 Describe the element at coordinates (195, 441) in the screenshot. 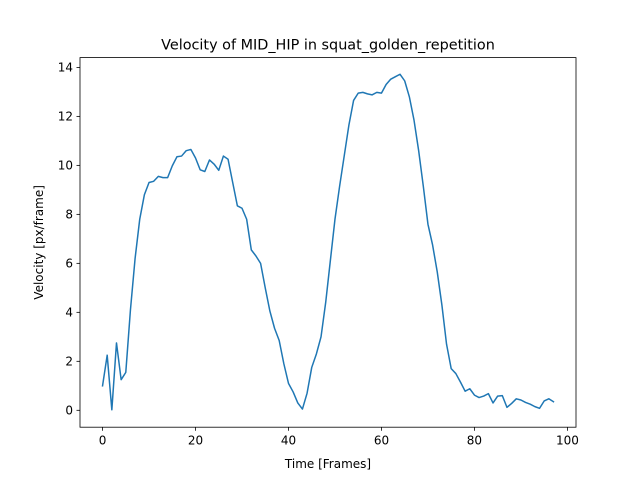

I see `x-tick-label: 20` at that location.